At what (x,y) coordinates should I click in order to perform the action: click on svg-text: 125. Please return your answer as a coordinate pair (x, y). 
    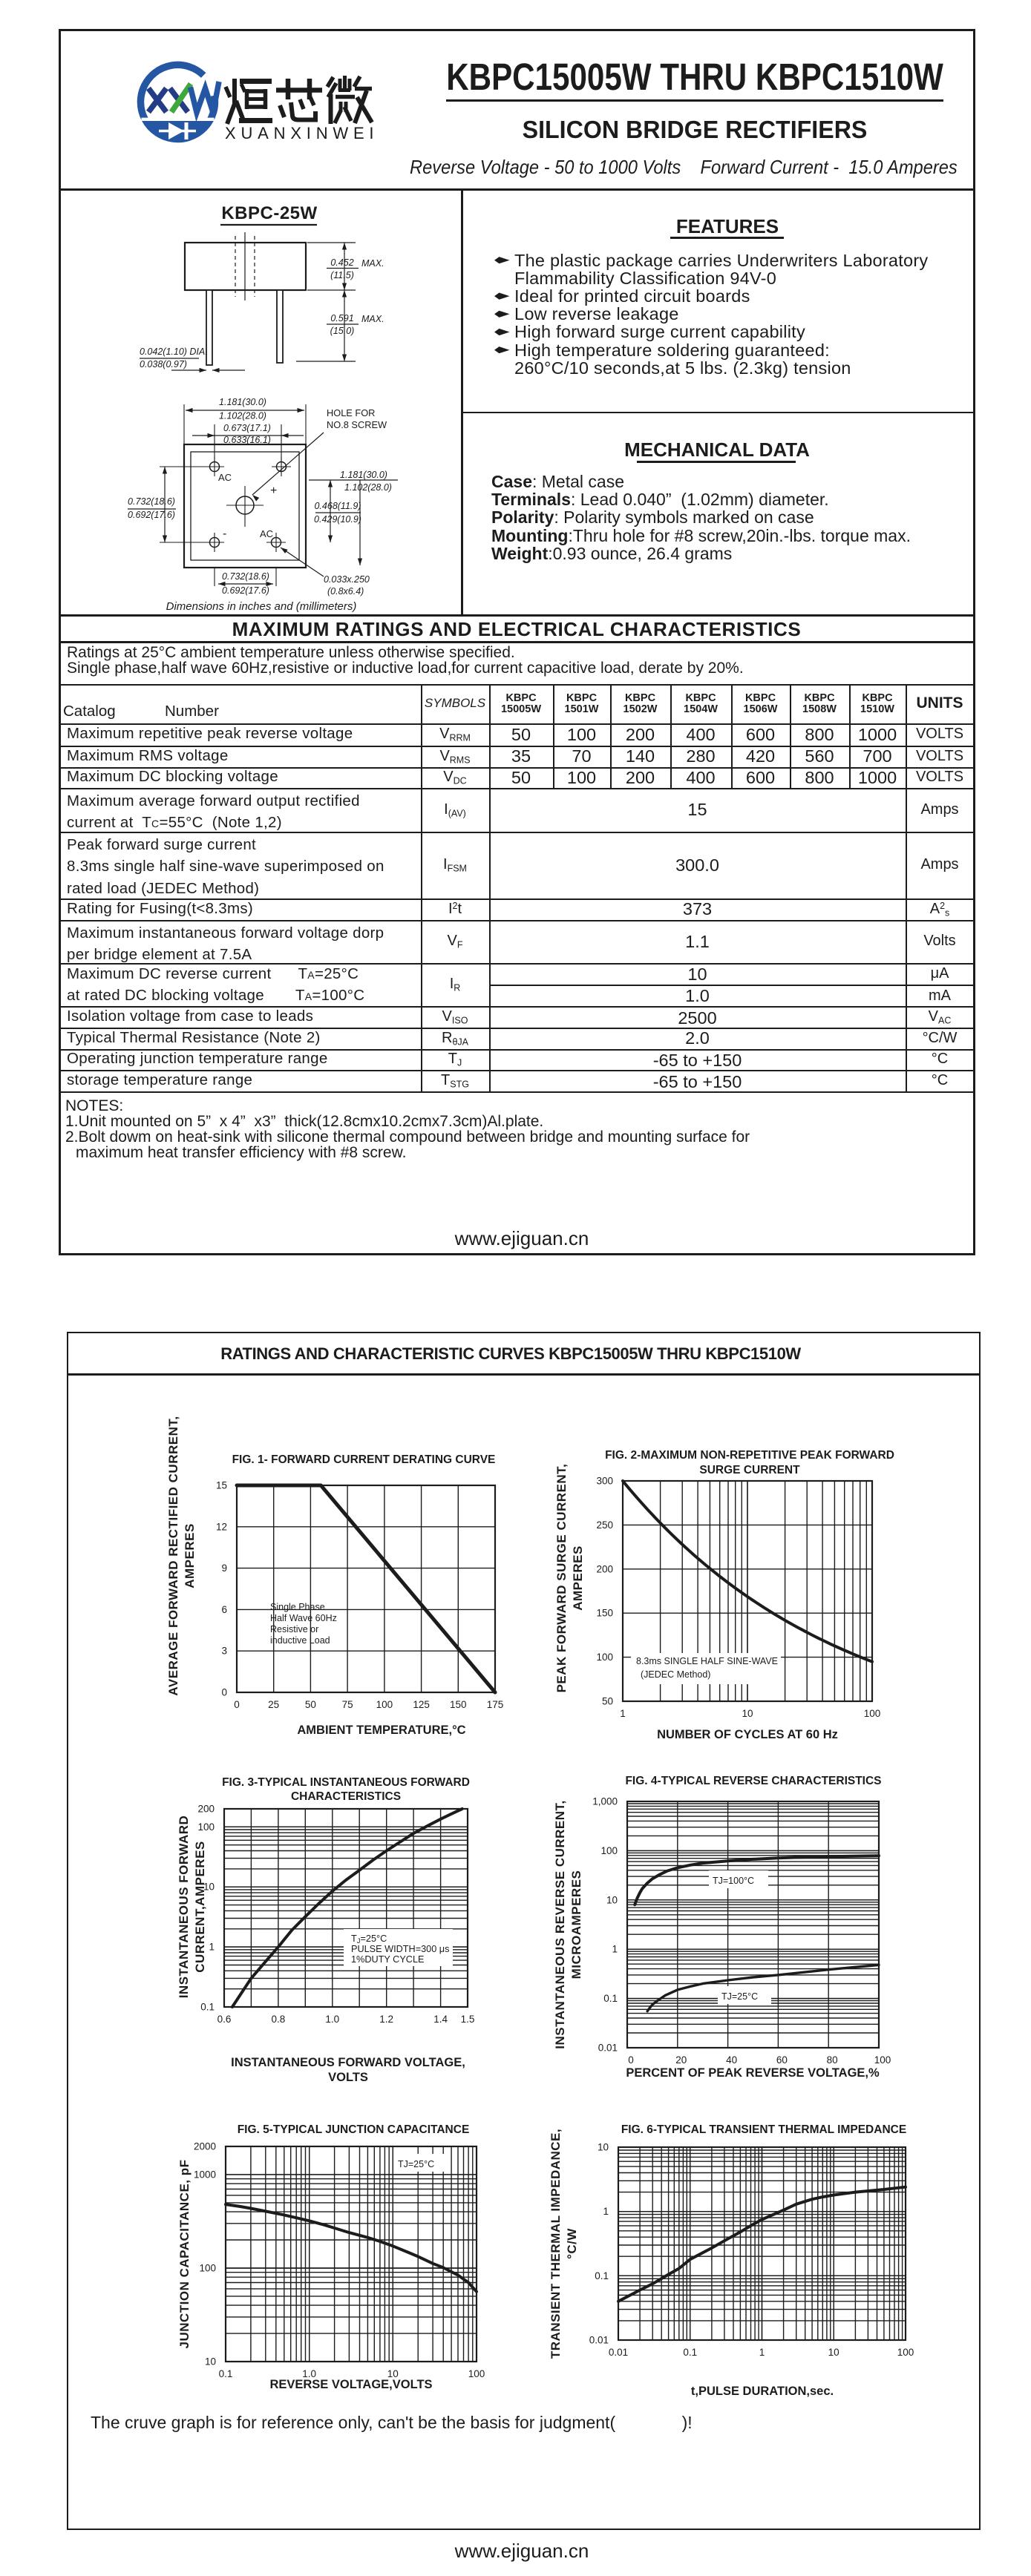
    Looking at the image, I should click on (421, 1705).